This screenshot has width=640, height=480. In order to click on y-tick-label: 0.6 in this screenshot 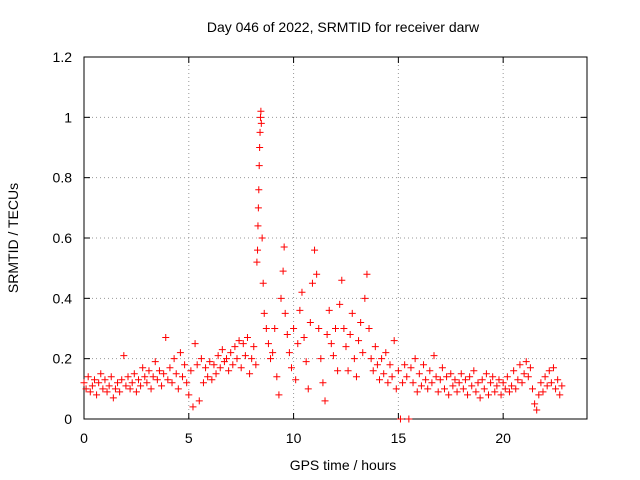, I will do `click(63, 238)`.